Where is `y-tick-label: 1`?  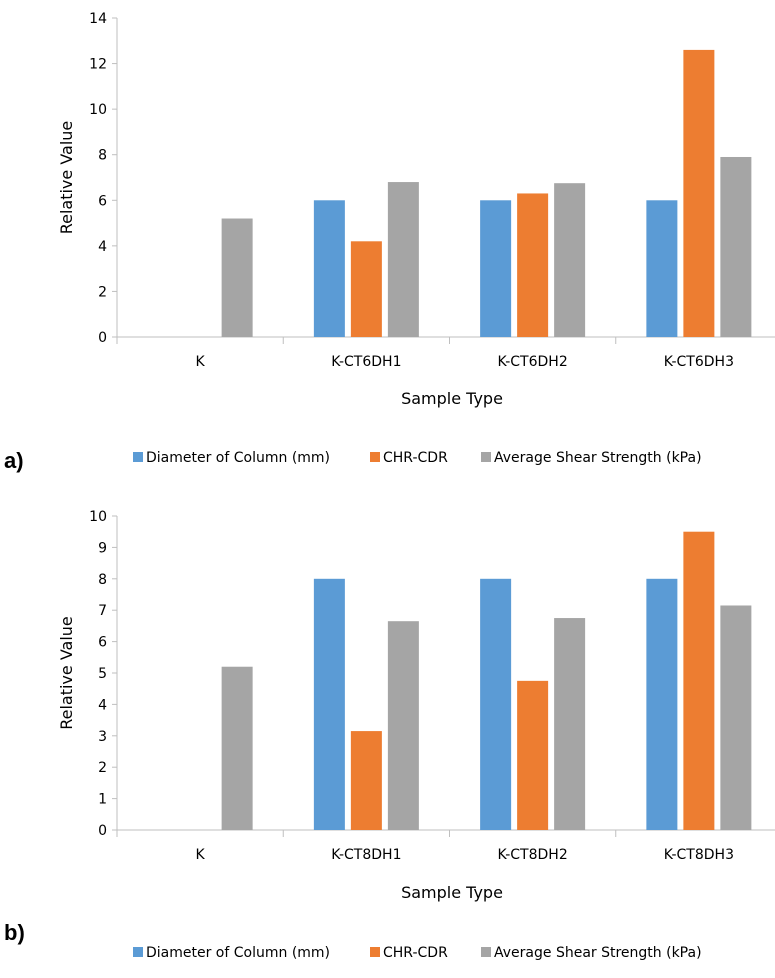
y-tick-label: 1 is located at coordinates (102, 800).